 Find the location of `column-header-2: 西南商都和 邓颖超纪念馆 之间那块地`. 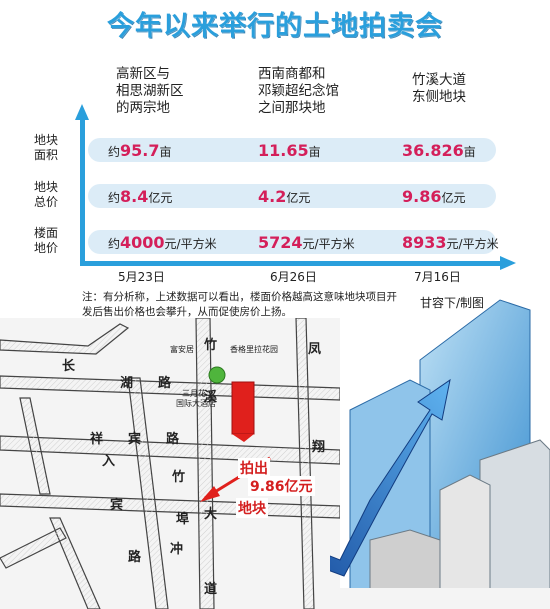

column-header-2: 西南商都和 邓颖超纪念馆 之间那块地 is located at coordinates (298, 91).